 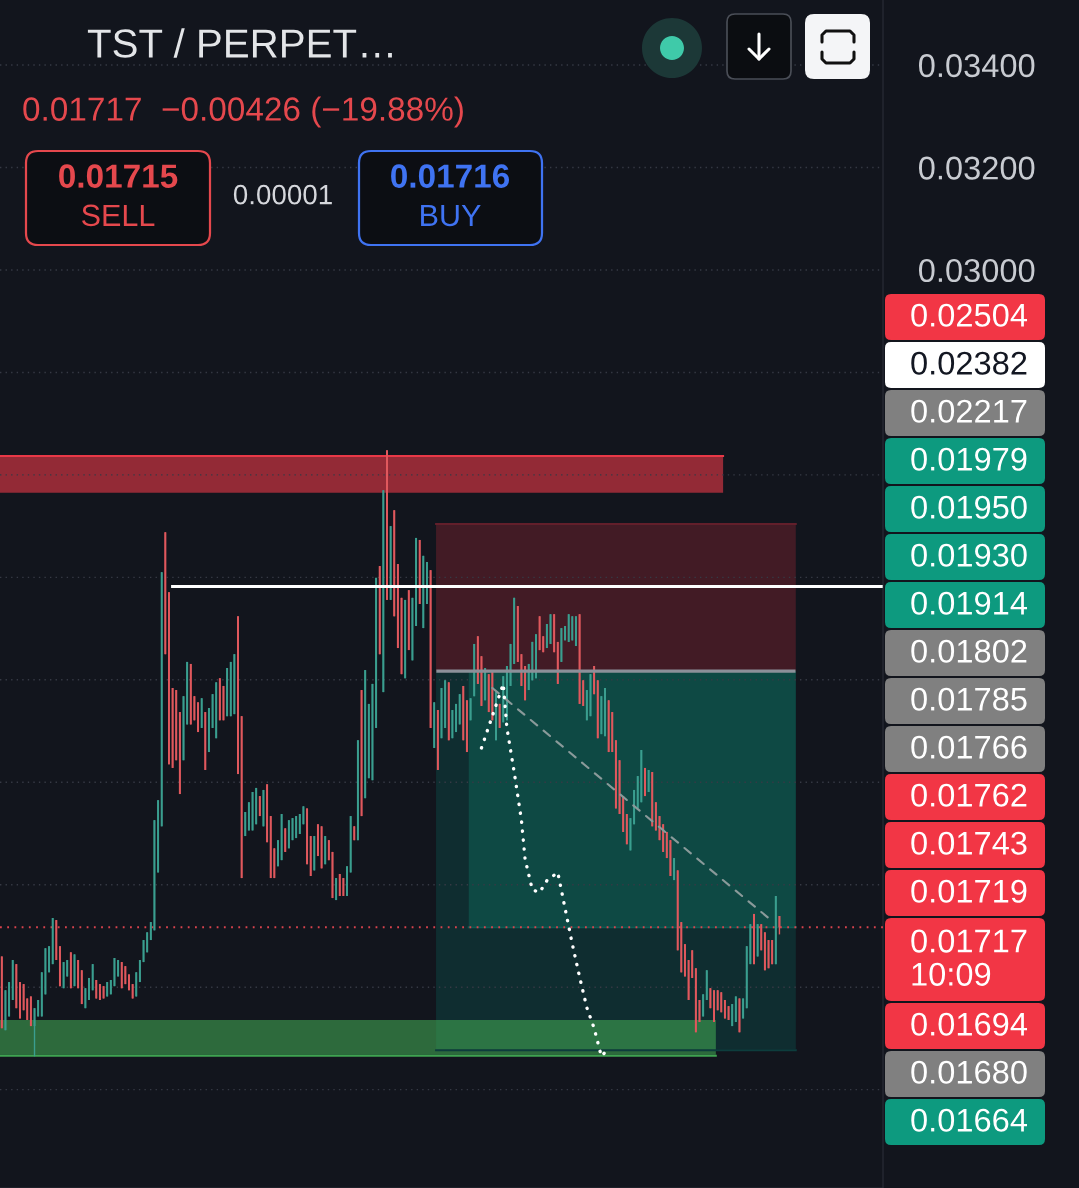 I want to click on text: 0.01717 10:09, so click(x=969, y=957).